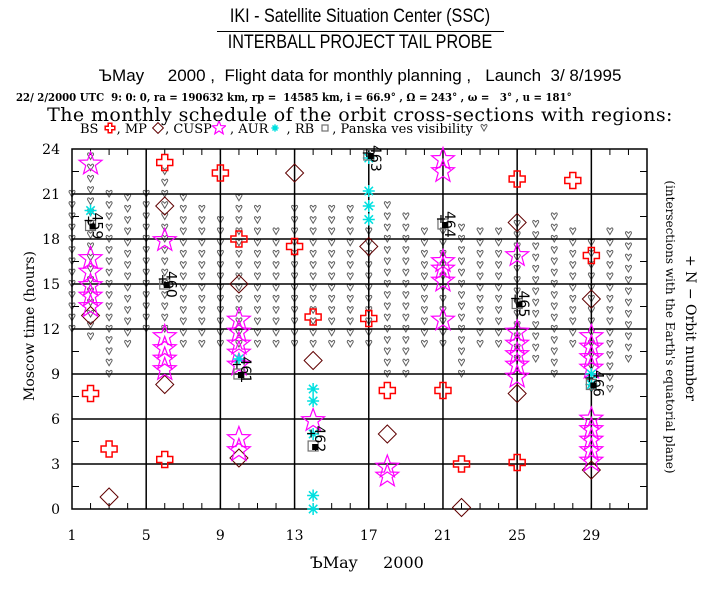 Image resolution: width=720 pixels, height=600 pixels. I want to click on x-tick-label: 17, so click(369, 536).